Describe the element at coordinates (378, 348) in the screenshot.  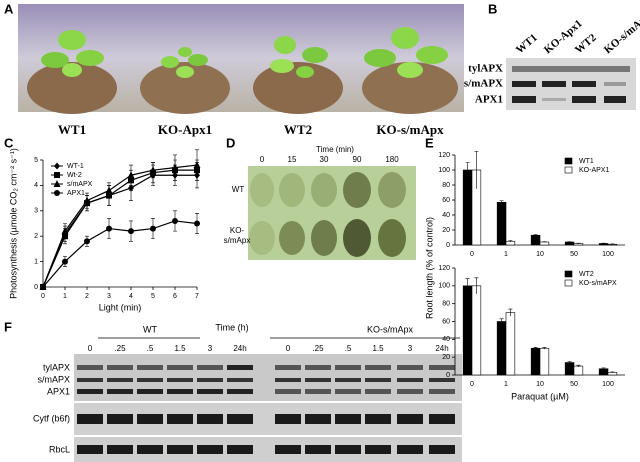
I see `time-label: 1.5` at that location.